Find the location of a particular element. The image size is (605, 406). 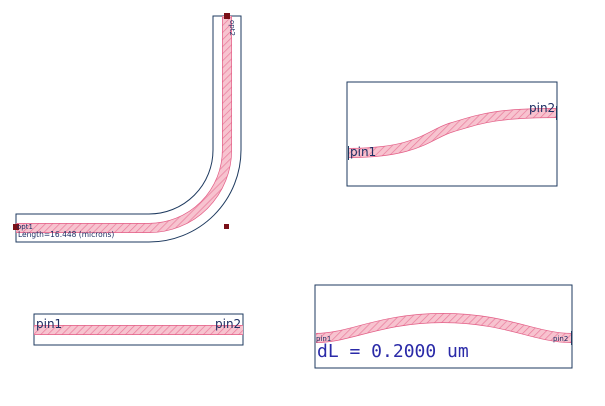

s-bend-waveguide is located at coordinates (452, 133).